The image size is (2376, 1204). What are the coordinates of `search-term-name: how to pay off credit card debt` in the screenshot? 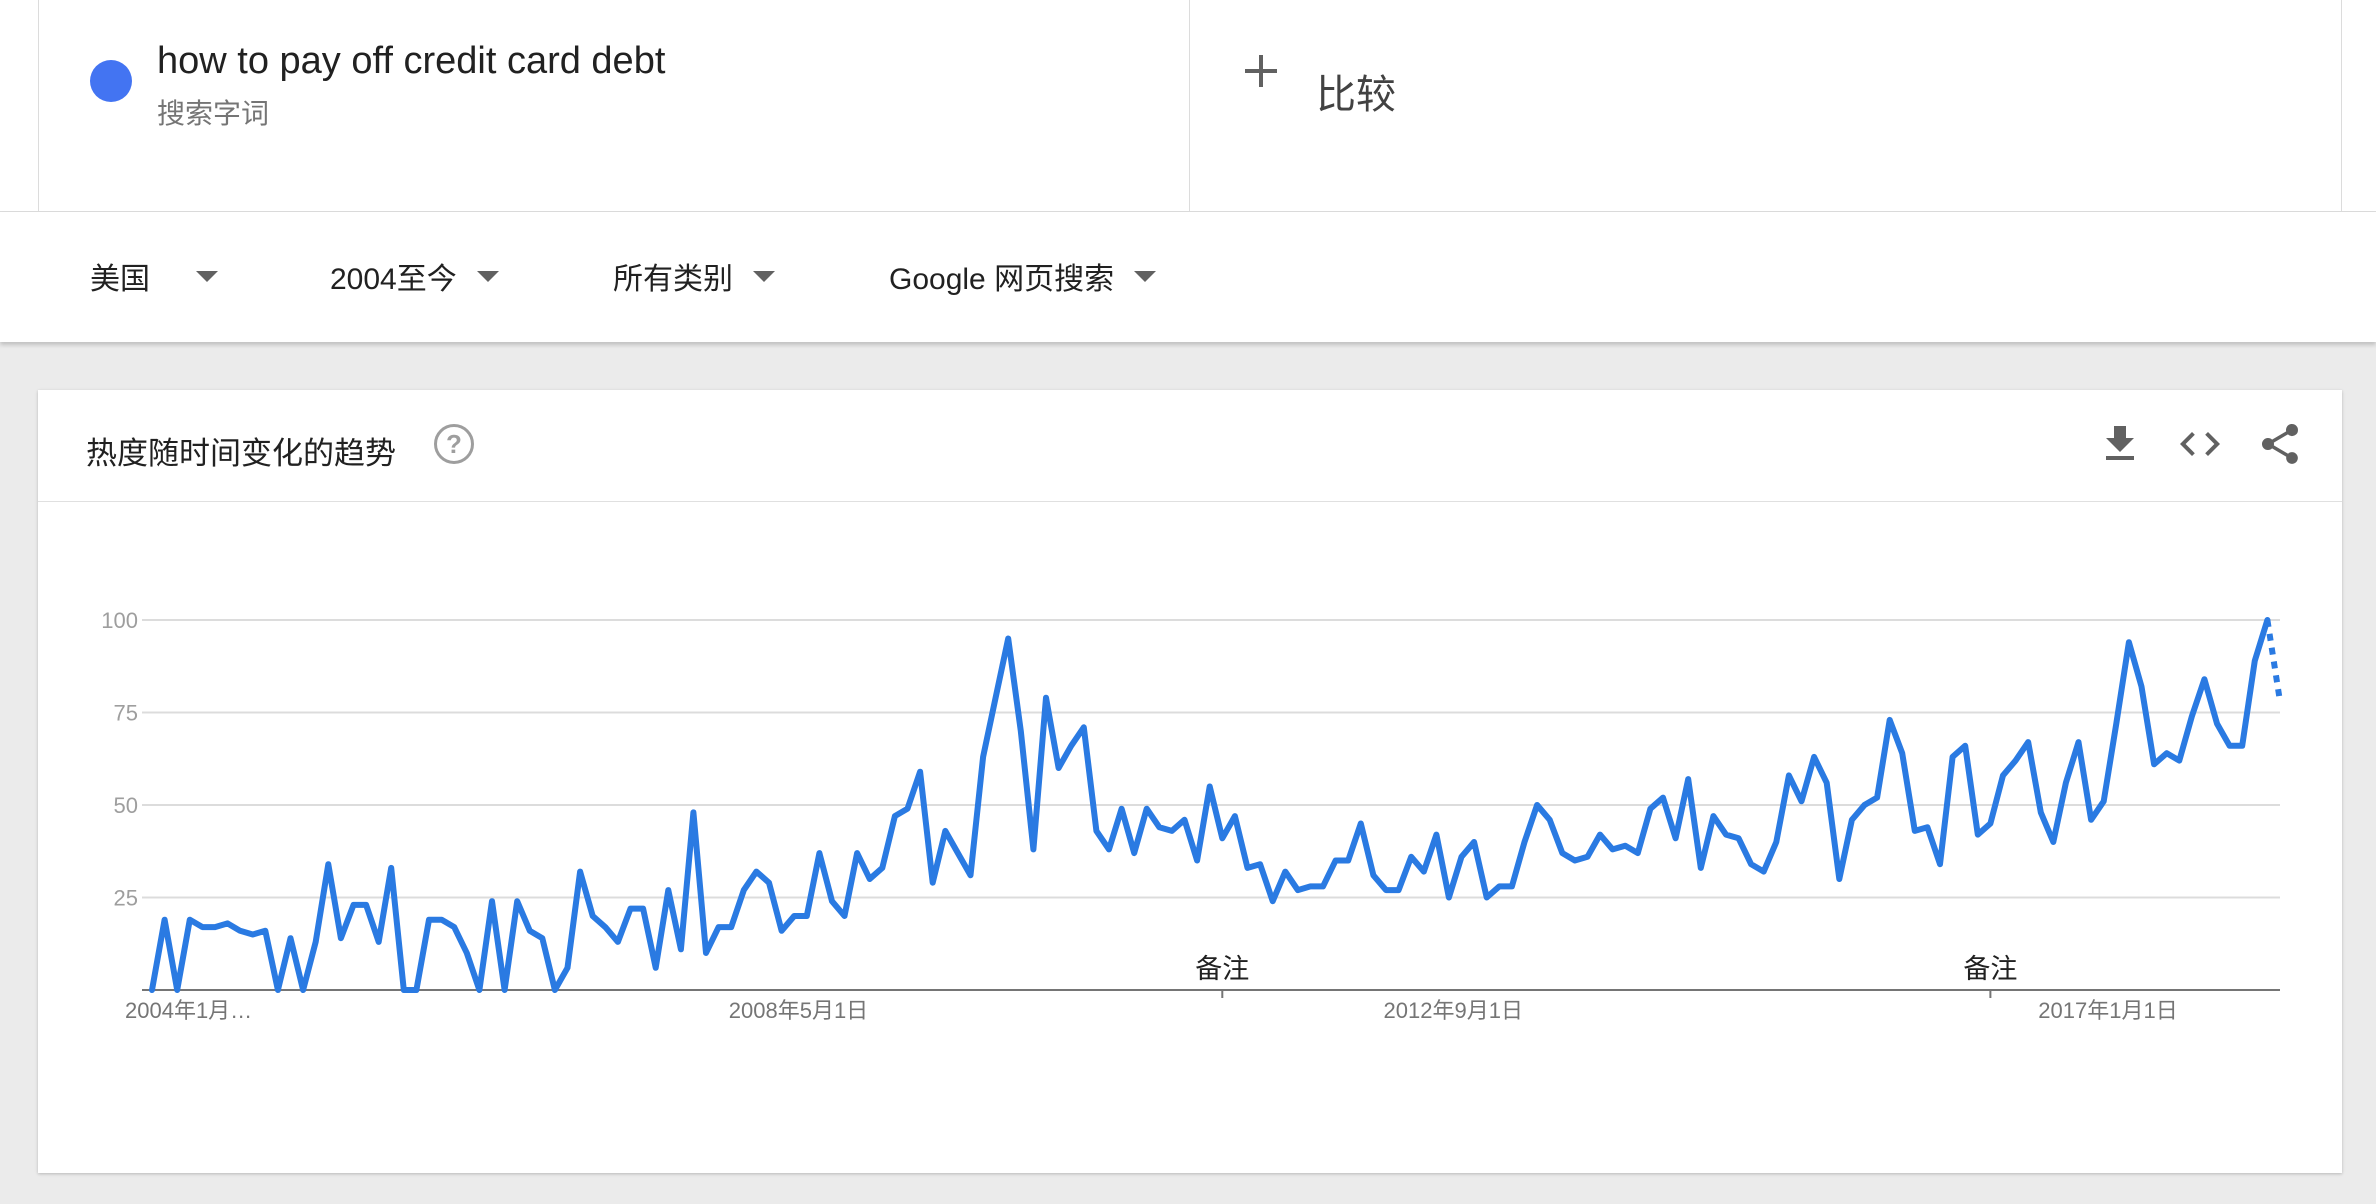 It's located at (411, 61).